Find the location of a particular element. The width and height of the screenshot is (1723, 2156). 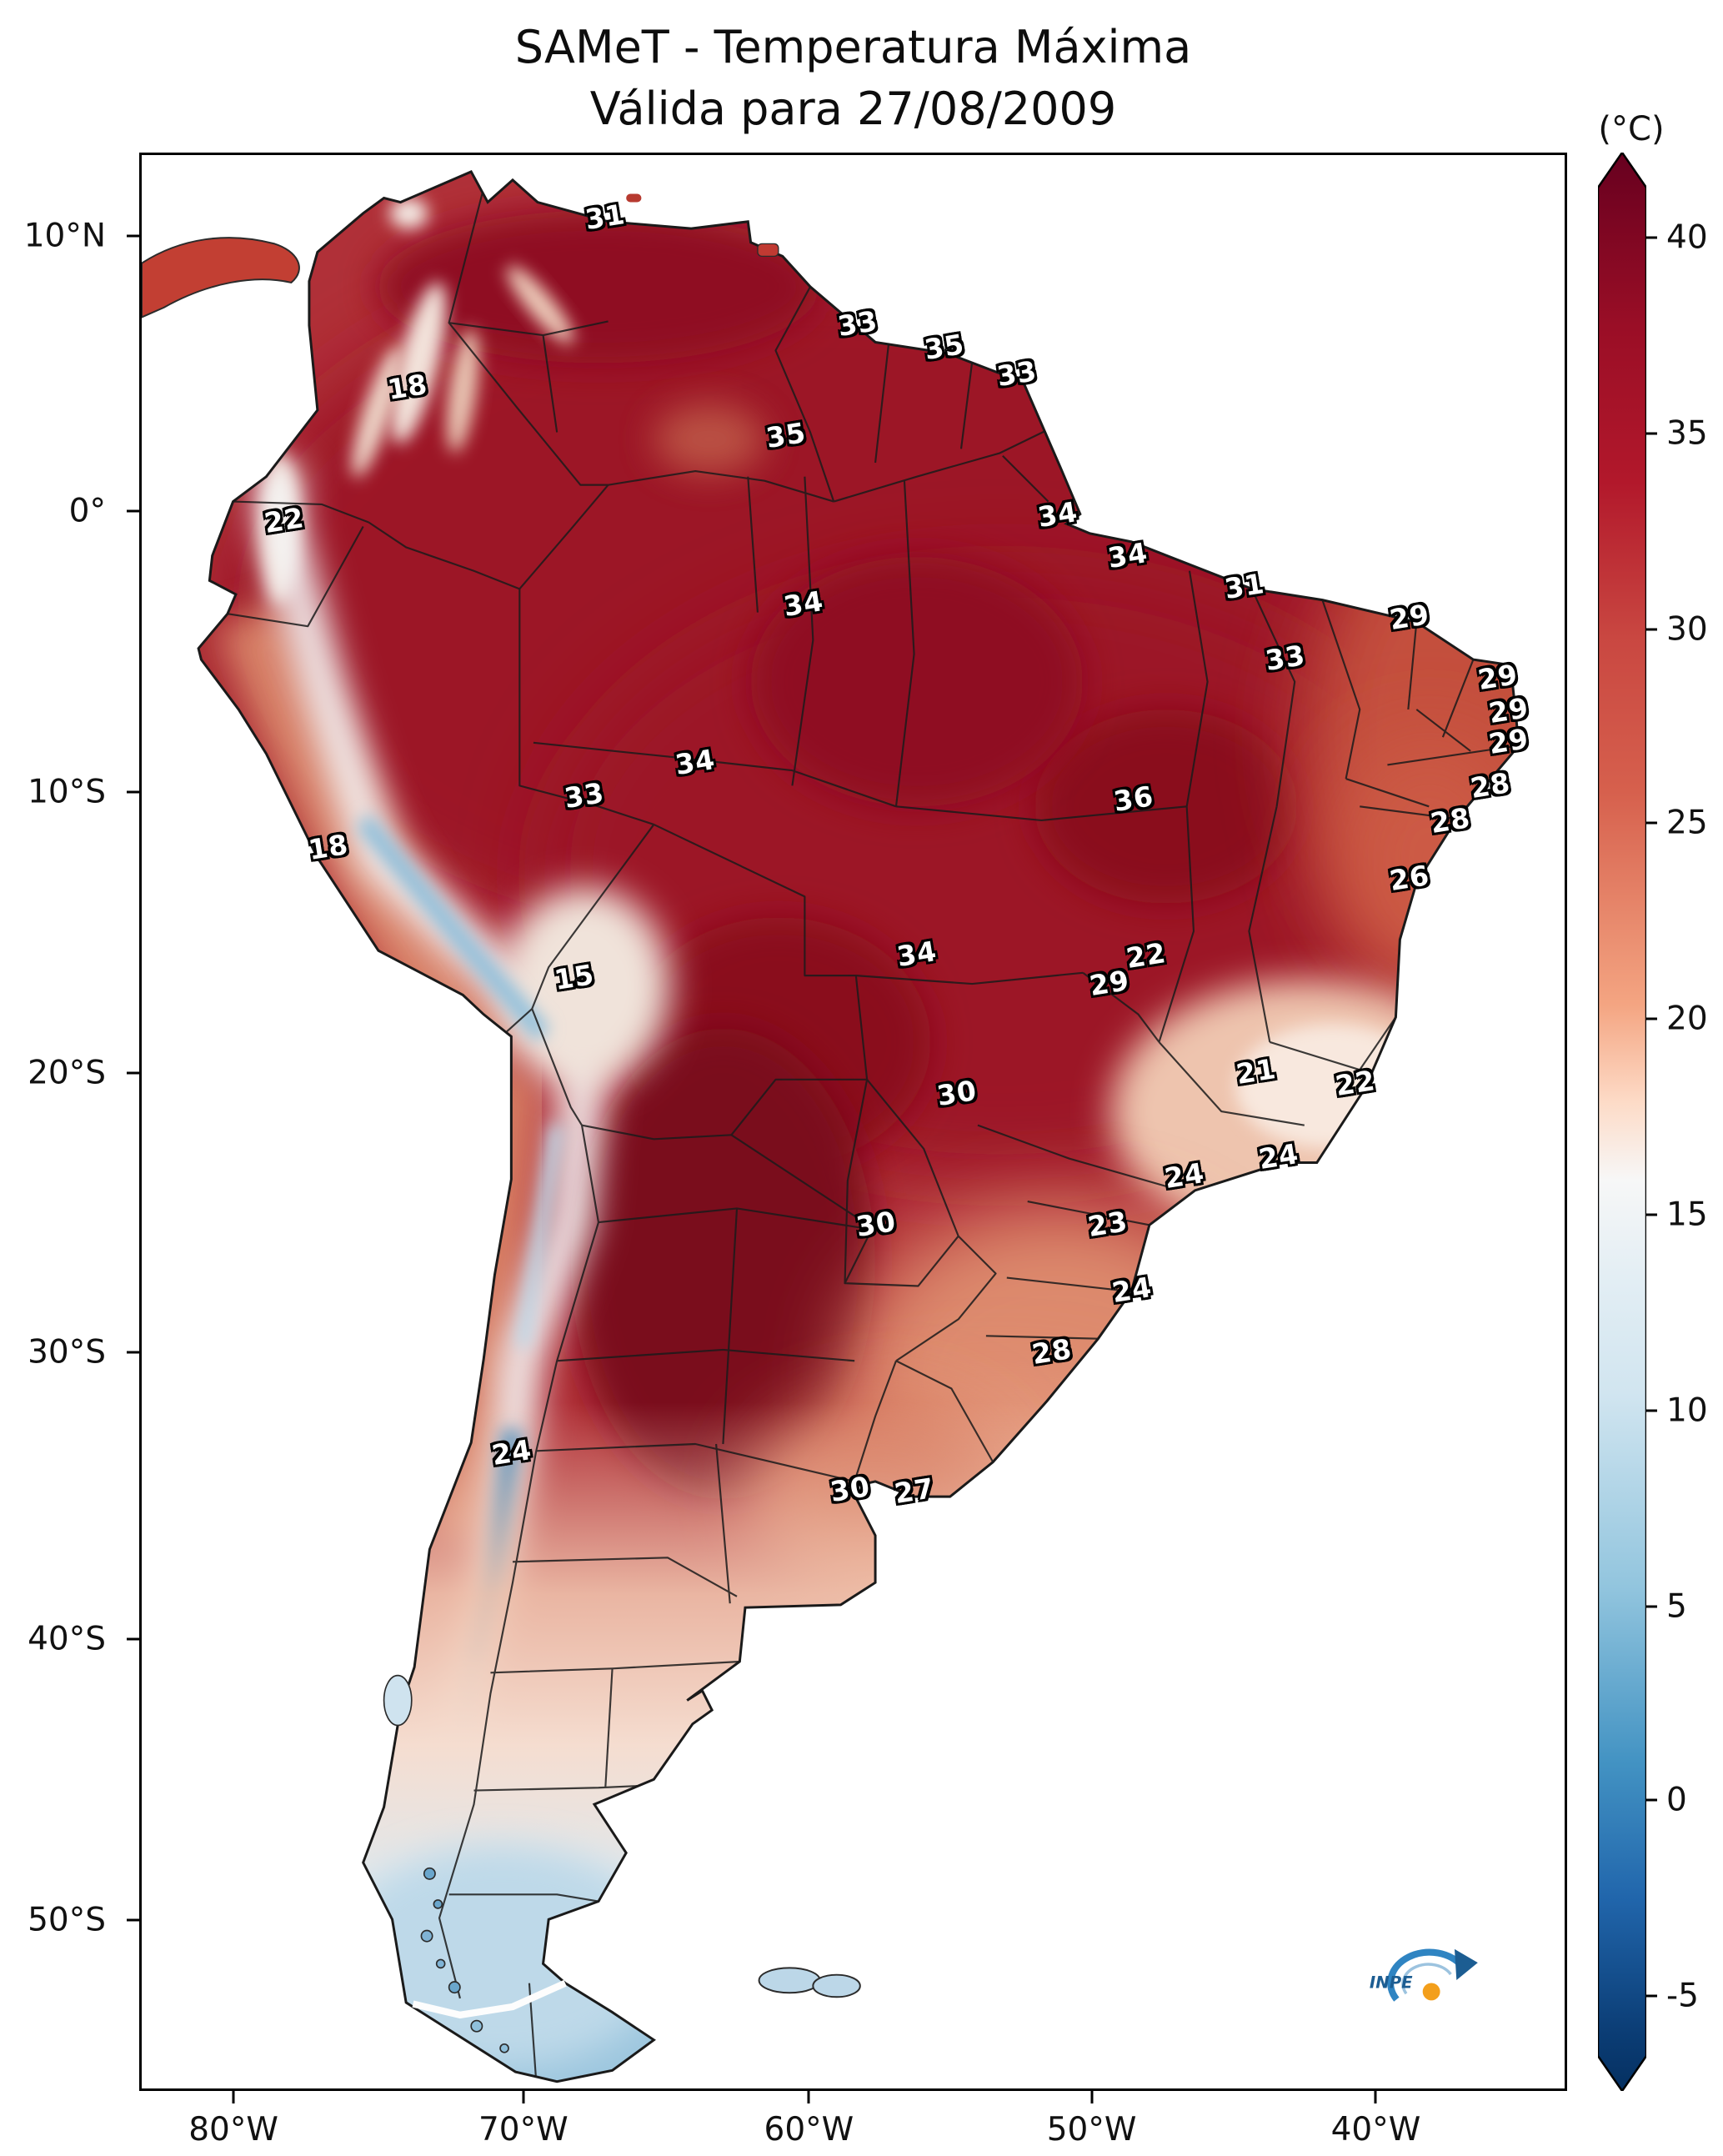

y-tick-label: 10°N is located at coordinates (64, 236).